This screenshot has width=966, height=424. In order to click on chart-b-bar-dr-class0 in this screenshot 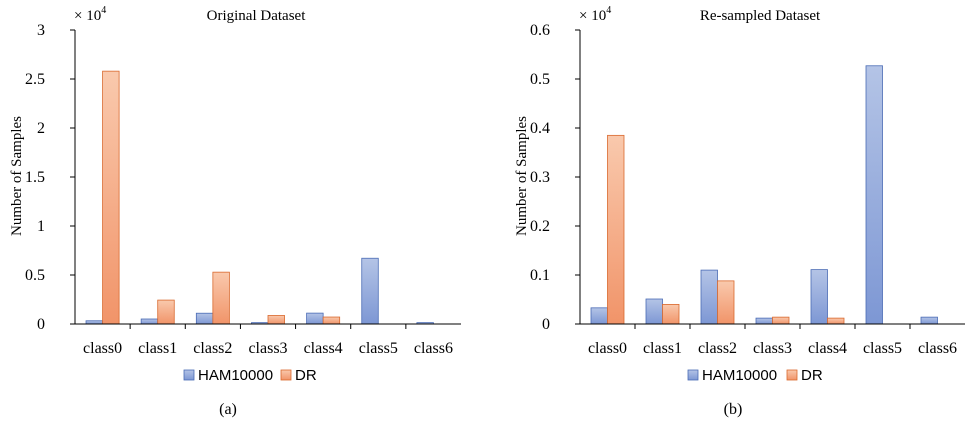, I will do `click(616, 229)`.